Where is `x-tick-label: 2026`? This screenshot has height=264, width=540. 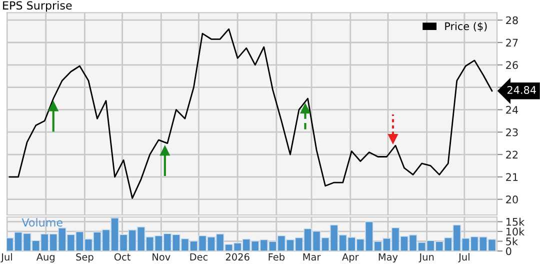 x-tick-label: 2026 is located at coordinates (238, 257).